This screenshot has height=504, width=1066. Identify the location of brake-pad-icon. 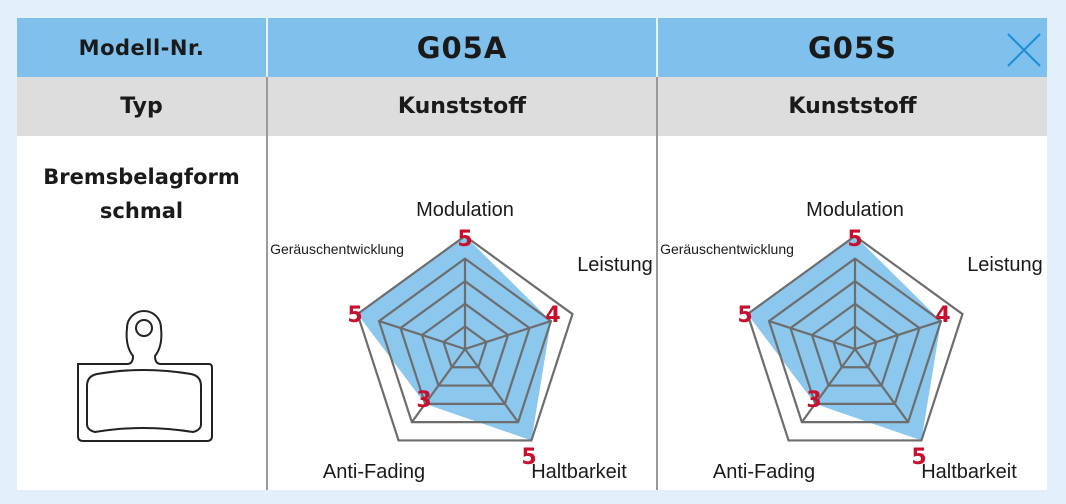
(145, 376).